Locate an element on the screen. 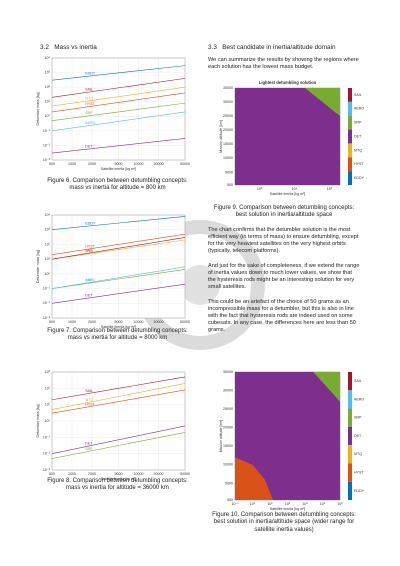  legend-label: AERO is located at coordinates (359, 399).